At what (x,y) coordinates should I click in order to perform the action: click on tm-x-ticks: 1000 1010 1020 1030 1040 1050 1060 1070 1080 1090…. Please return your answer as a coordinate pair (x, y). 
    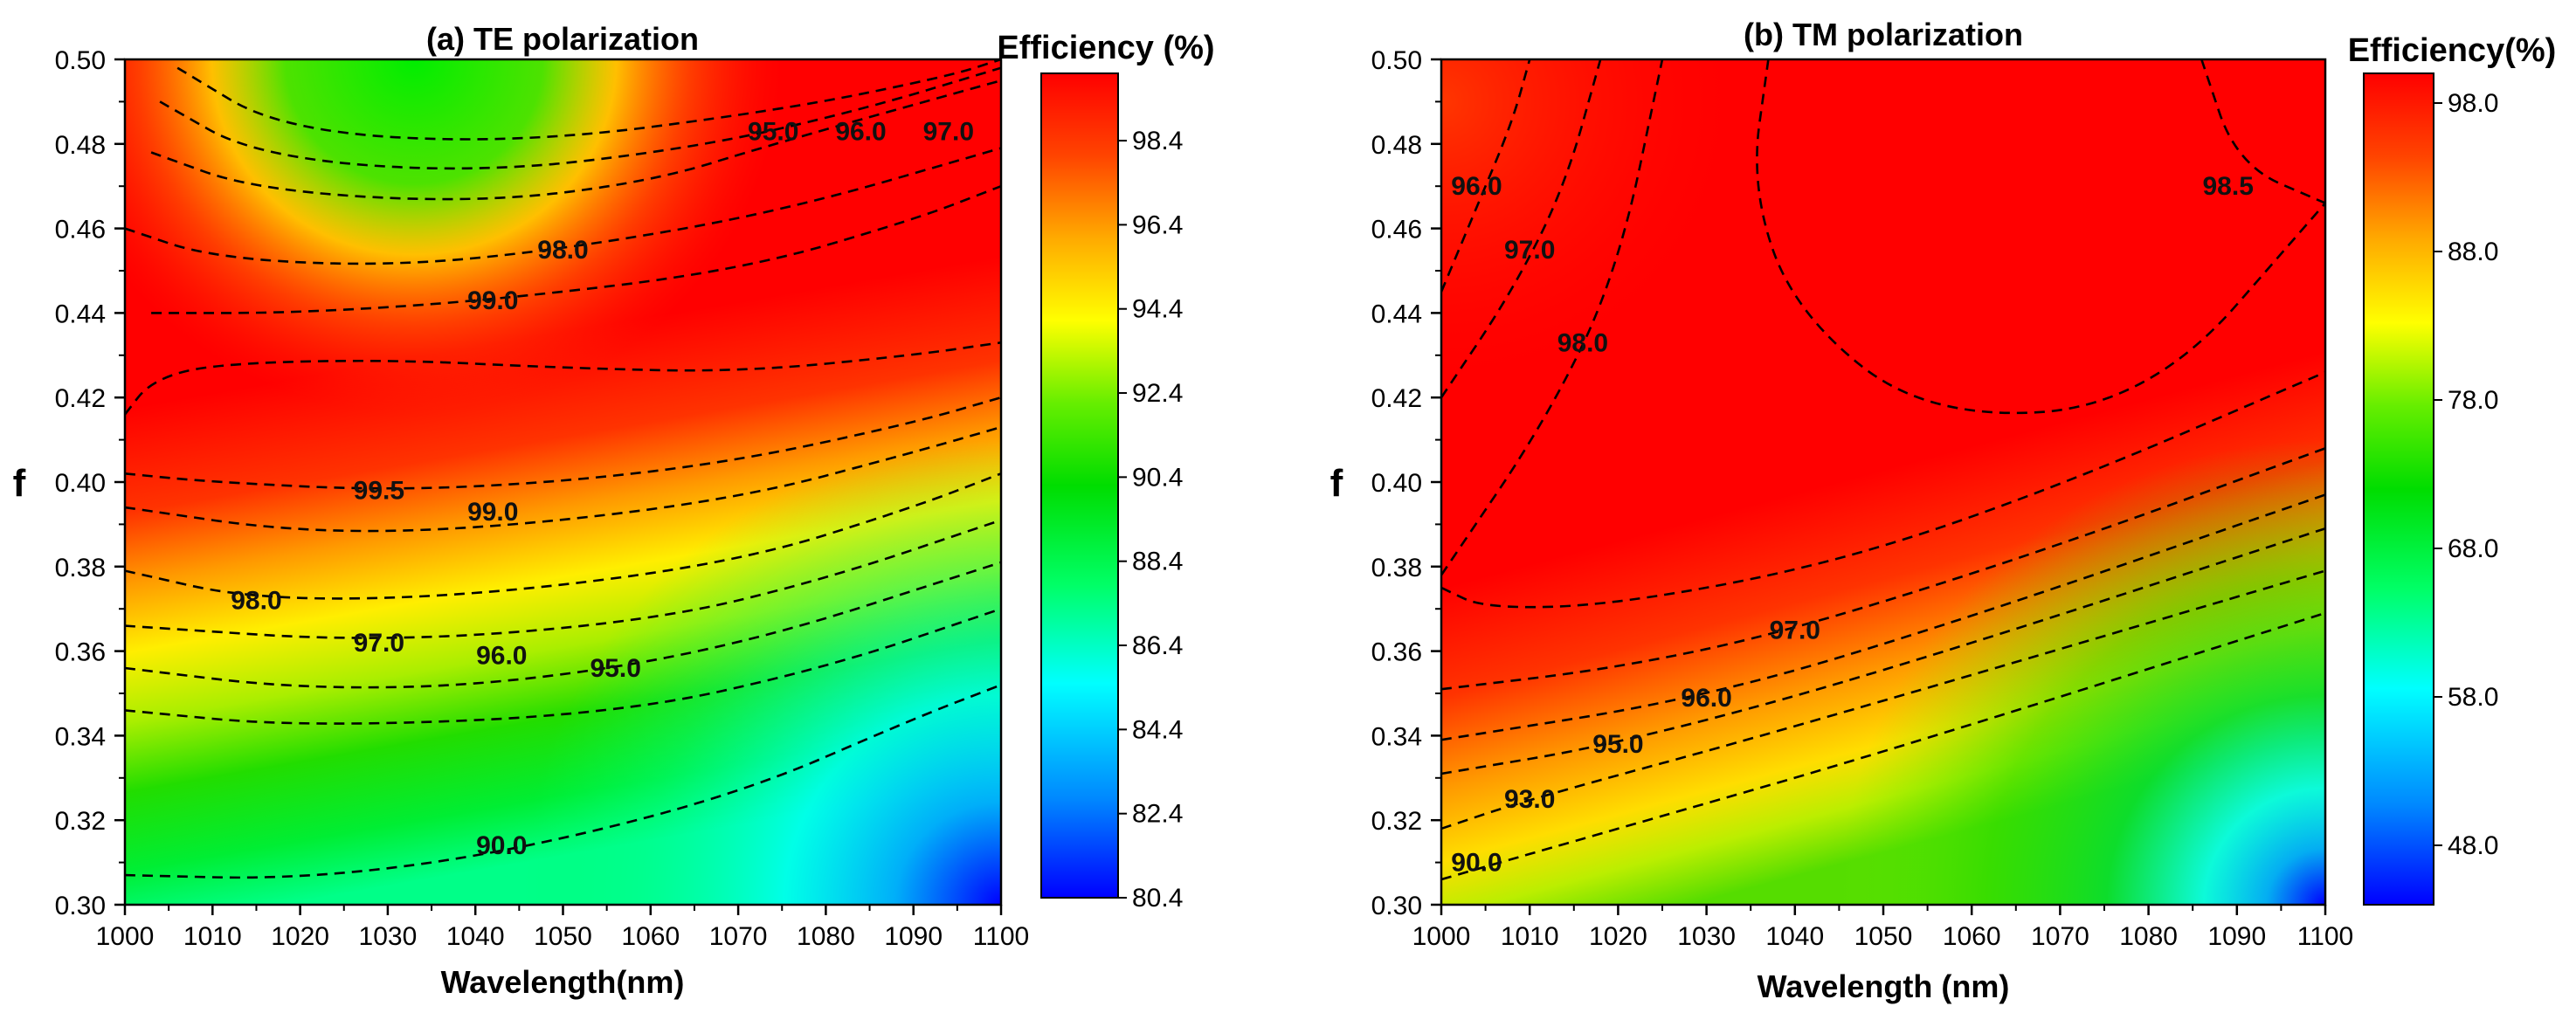
    Looking at the image, I should click on (1883, 928).